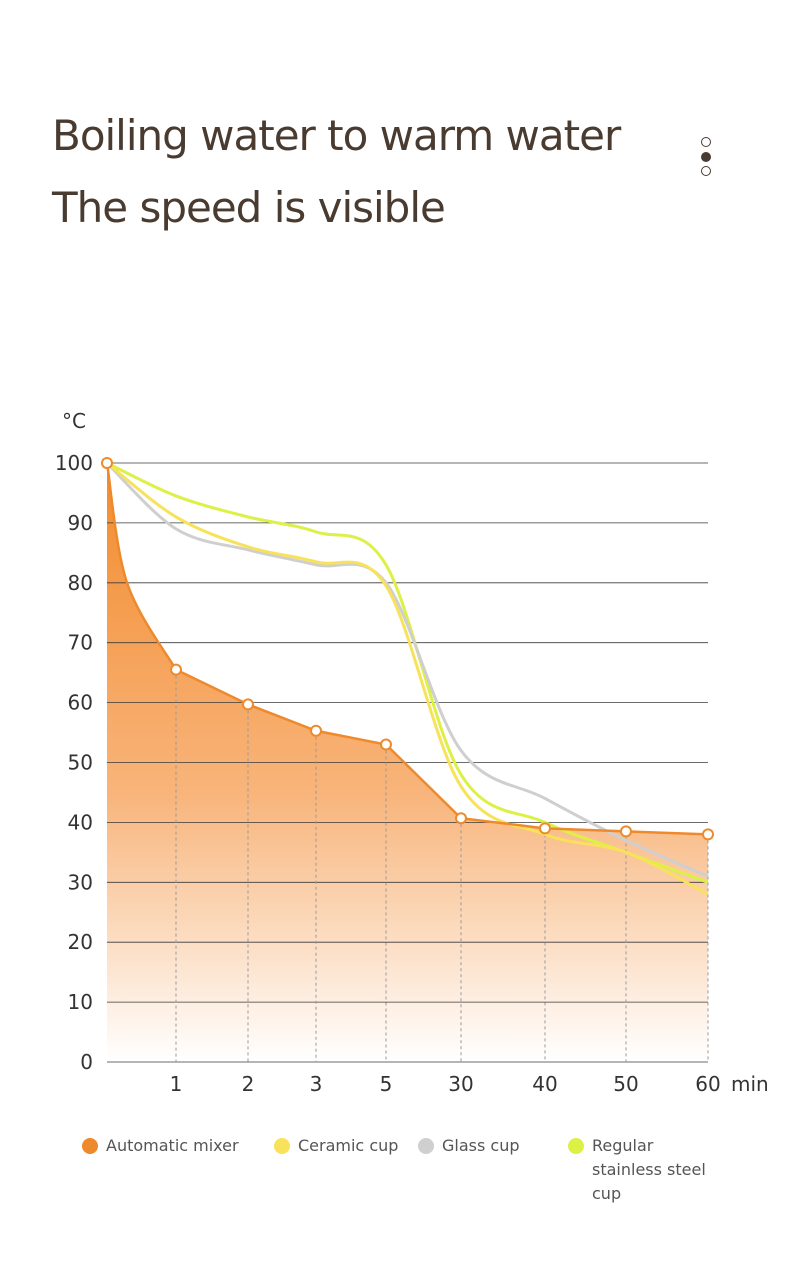 The image size is (790, 1266). I want to click on legend-label: Ceramic cup, so click(348, 1145).